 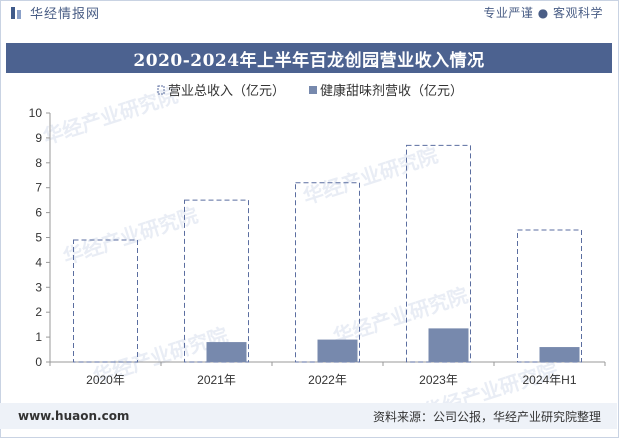 I want to click on y-tick-label: 3, so click(x=38, y=287).